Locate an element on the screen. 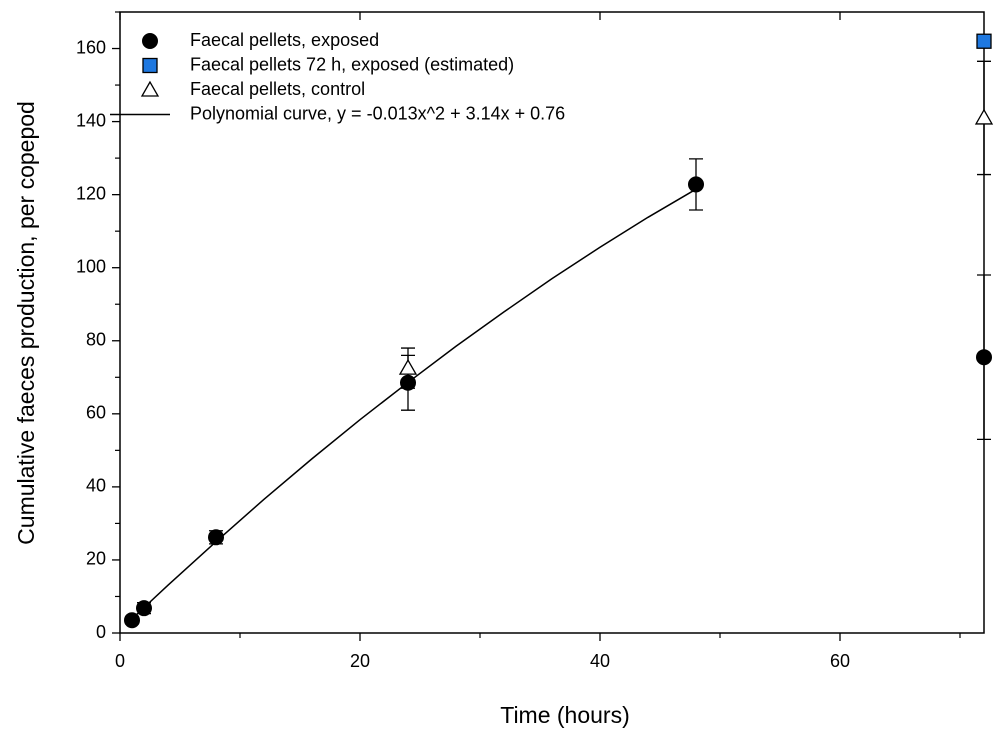 The image size is (998, 736). x-axis-label: Time (hours) is located at coordinates (565, 715).